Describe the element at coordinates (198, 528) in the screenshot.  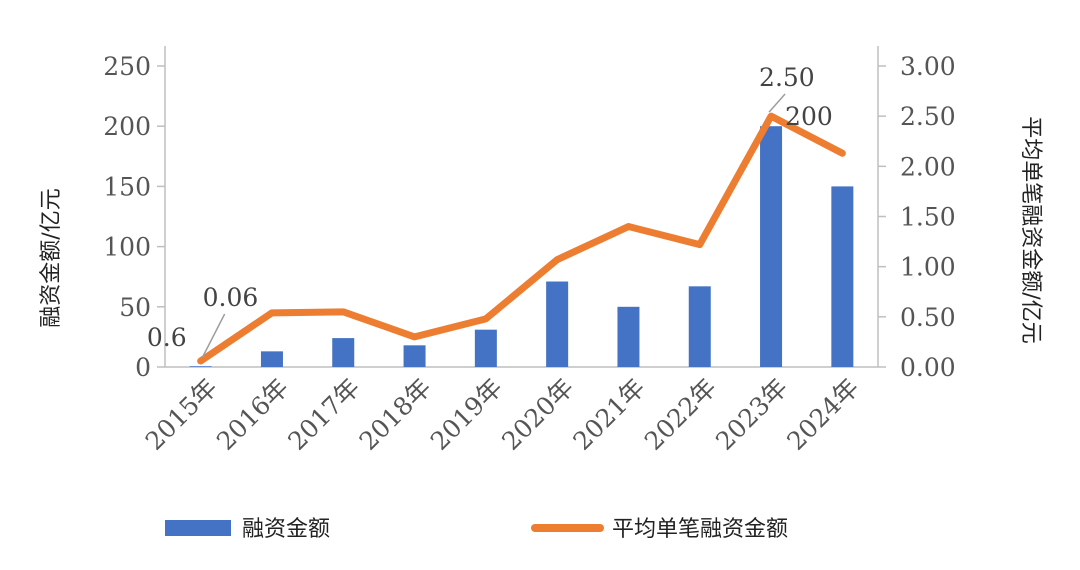
I see `legend-swatch-bar` at that location.